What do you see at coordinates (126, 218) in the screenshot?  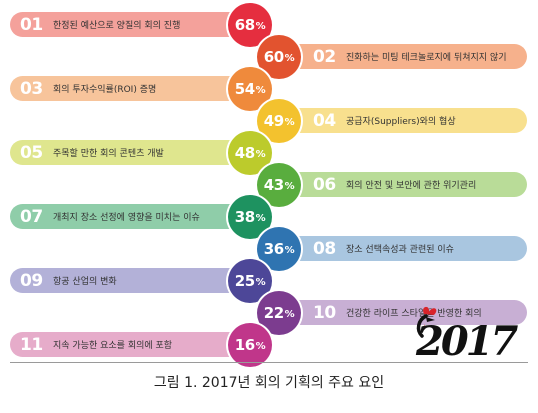 I see `factor-label: 개최지 장소 선정에 영향을 미치는 이슈` at bounding box center [126, 218].